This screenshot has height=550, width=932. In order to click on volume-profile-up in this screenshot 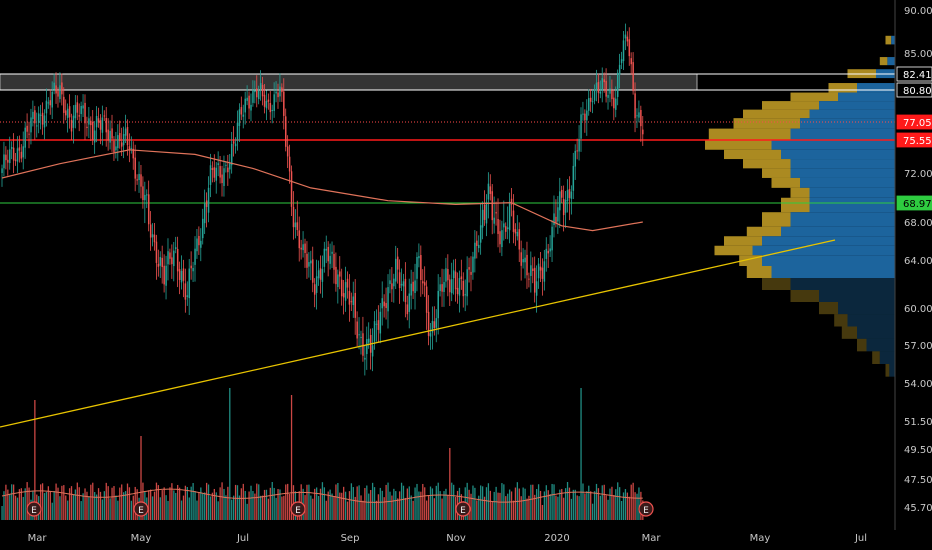, I will do `click(733, 250)`.